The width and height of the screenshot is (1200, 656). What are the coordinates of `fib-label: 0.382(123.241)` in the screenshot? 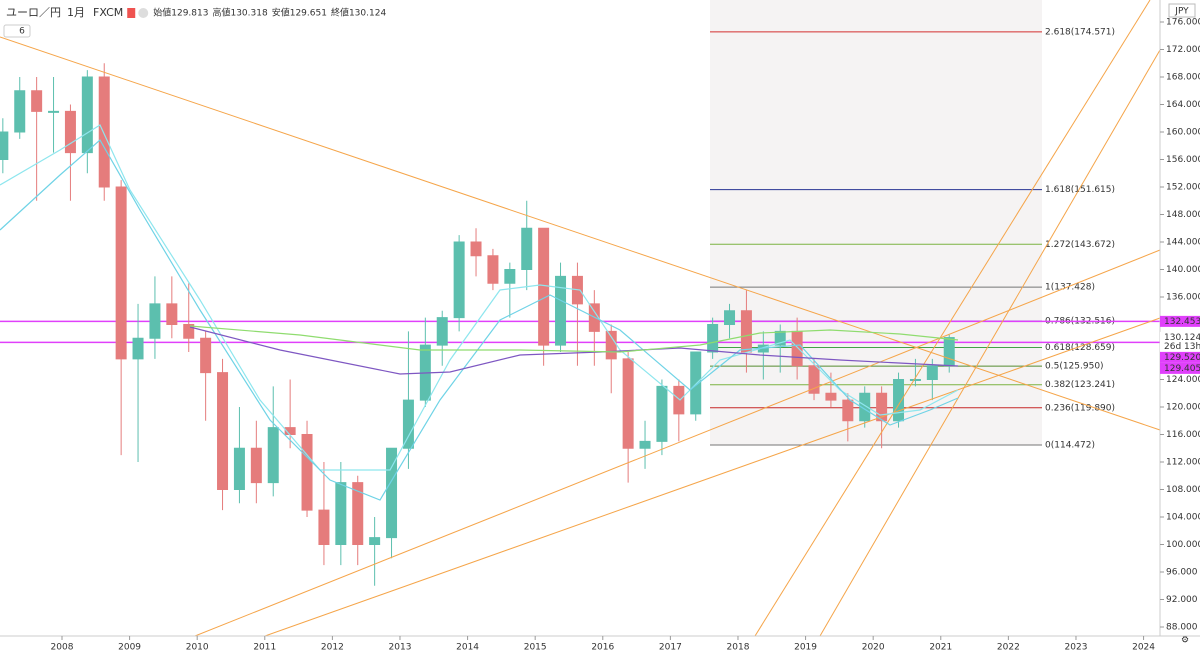 It's located at (1080, 385).